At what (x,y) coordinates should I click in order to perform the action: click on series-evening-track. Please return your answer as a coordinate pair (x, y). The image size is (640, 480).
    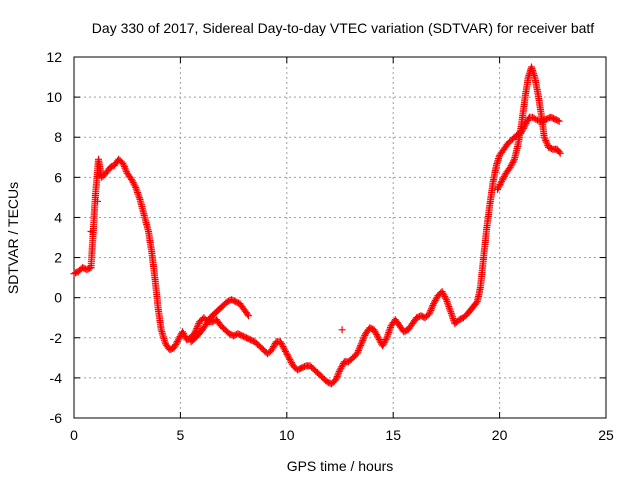
    Looking at the image, I should click on (529, 128).